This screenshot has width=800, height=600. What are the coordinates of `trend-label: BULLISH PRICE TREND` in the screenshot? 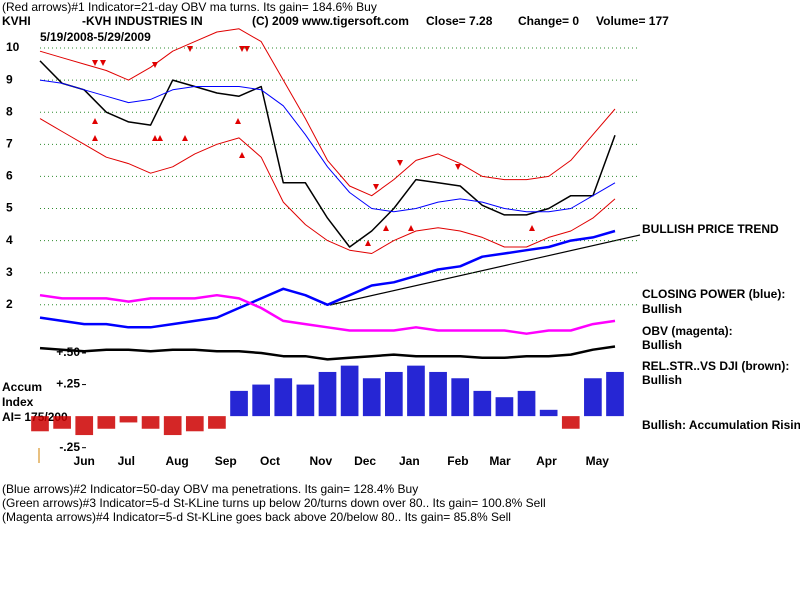 It's located at (710, 229).